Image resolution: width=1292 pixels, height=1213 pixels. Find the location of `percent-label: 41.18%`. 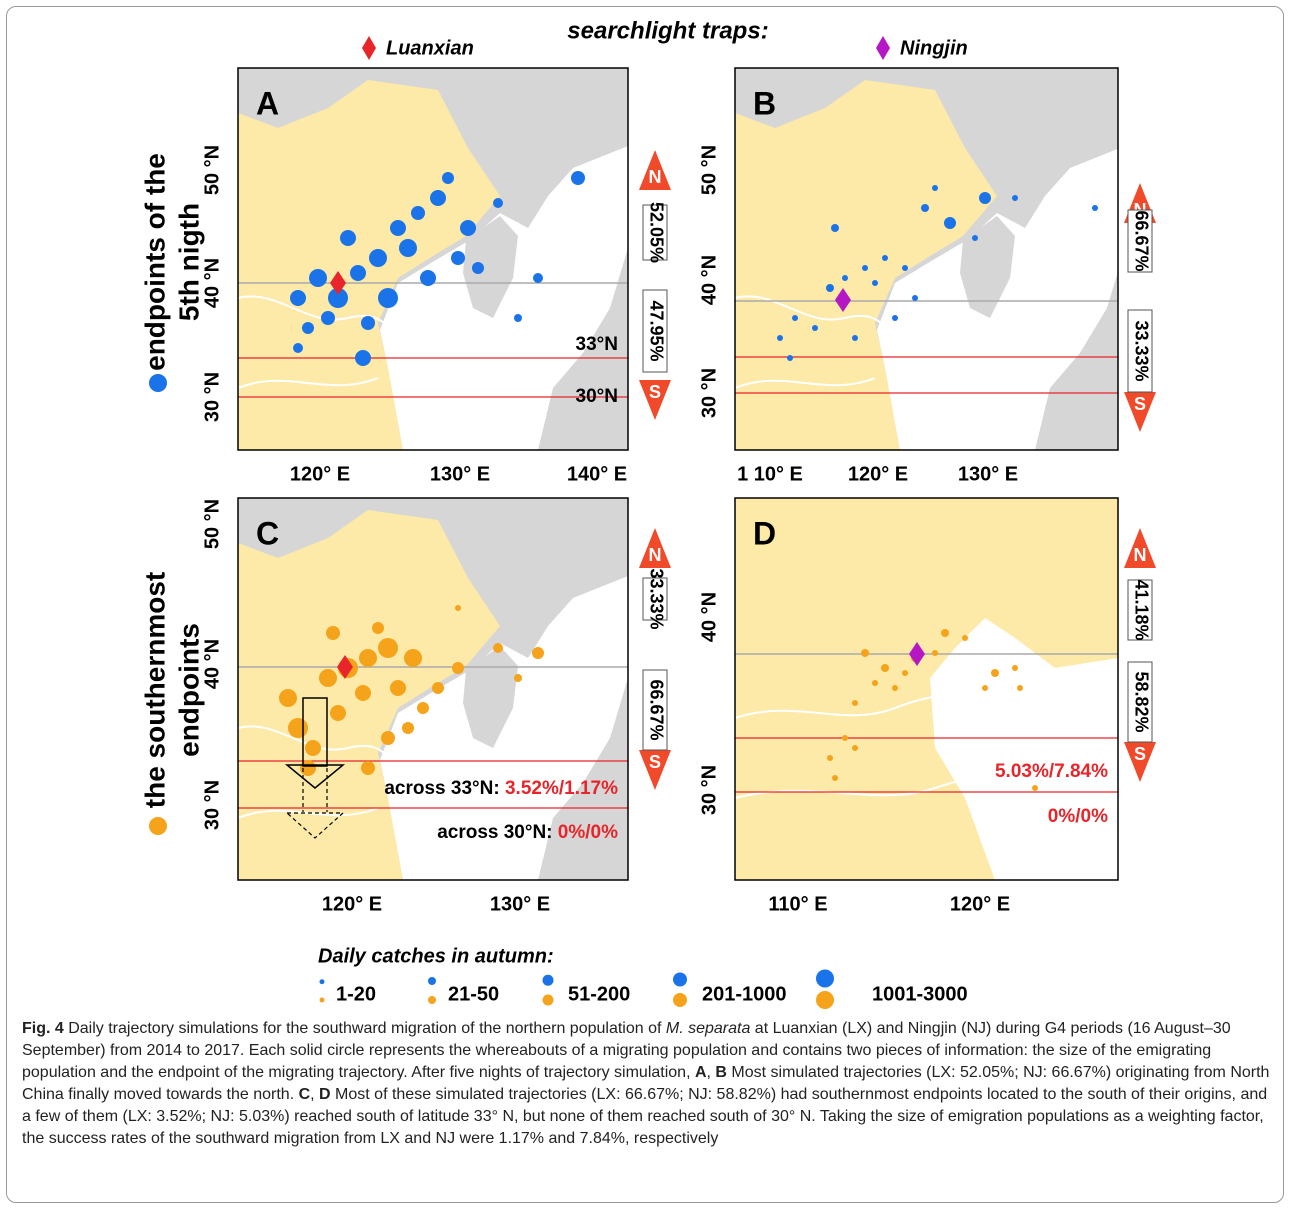

percent-label: 41.18% is located at coordinates (1141, 609).